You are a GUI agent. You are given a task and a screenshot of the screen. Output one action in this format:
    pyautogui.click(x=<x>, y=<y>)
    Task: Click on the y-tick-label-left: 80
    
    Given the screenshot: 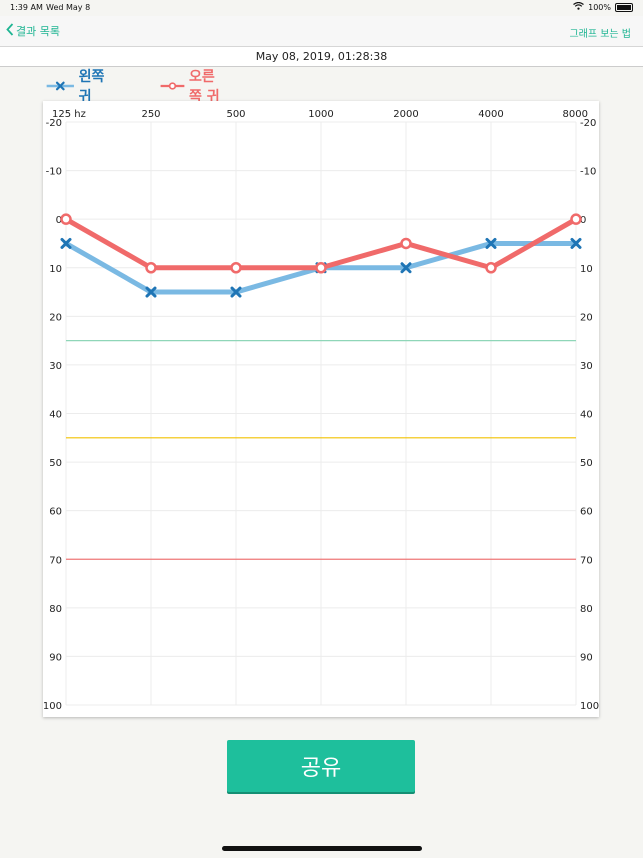 What is the action you would take?
    pyautogui.click(x=55, y=609)
    